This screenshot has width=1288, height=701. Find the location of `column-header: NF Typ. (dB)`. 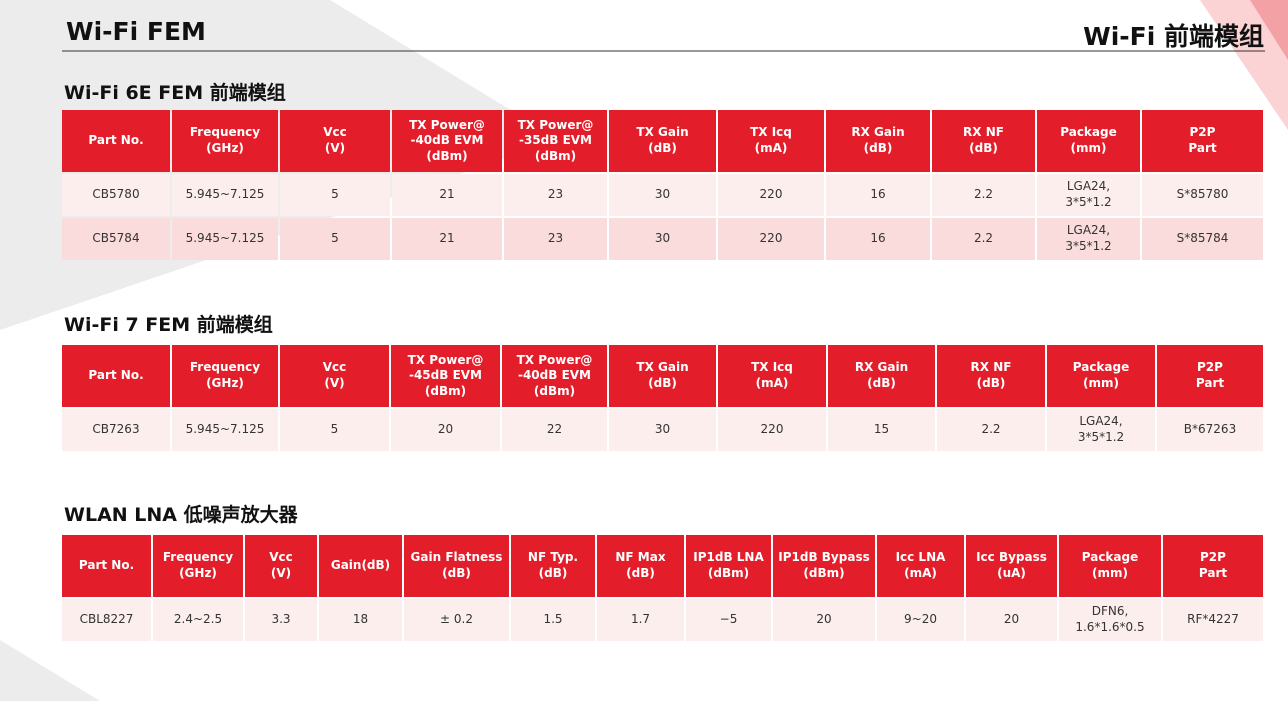

column-header: NF Typ. (dB) is located at coordinates (553, 566).